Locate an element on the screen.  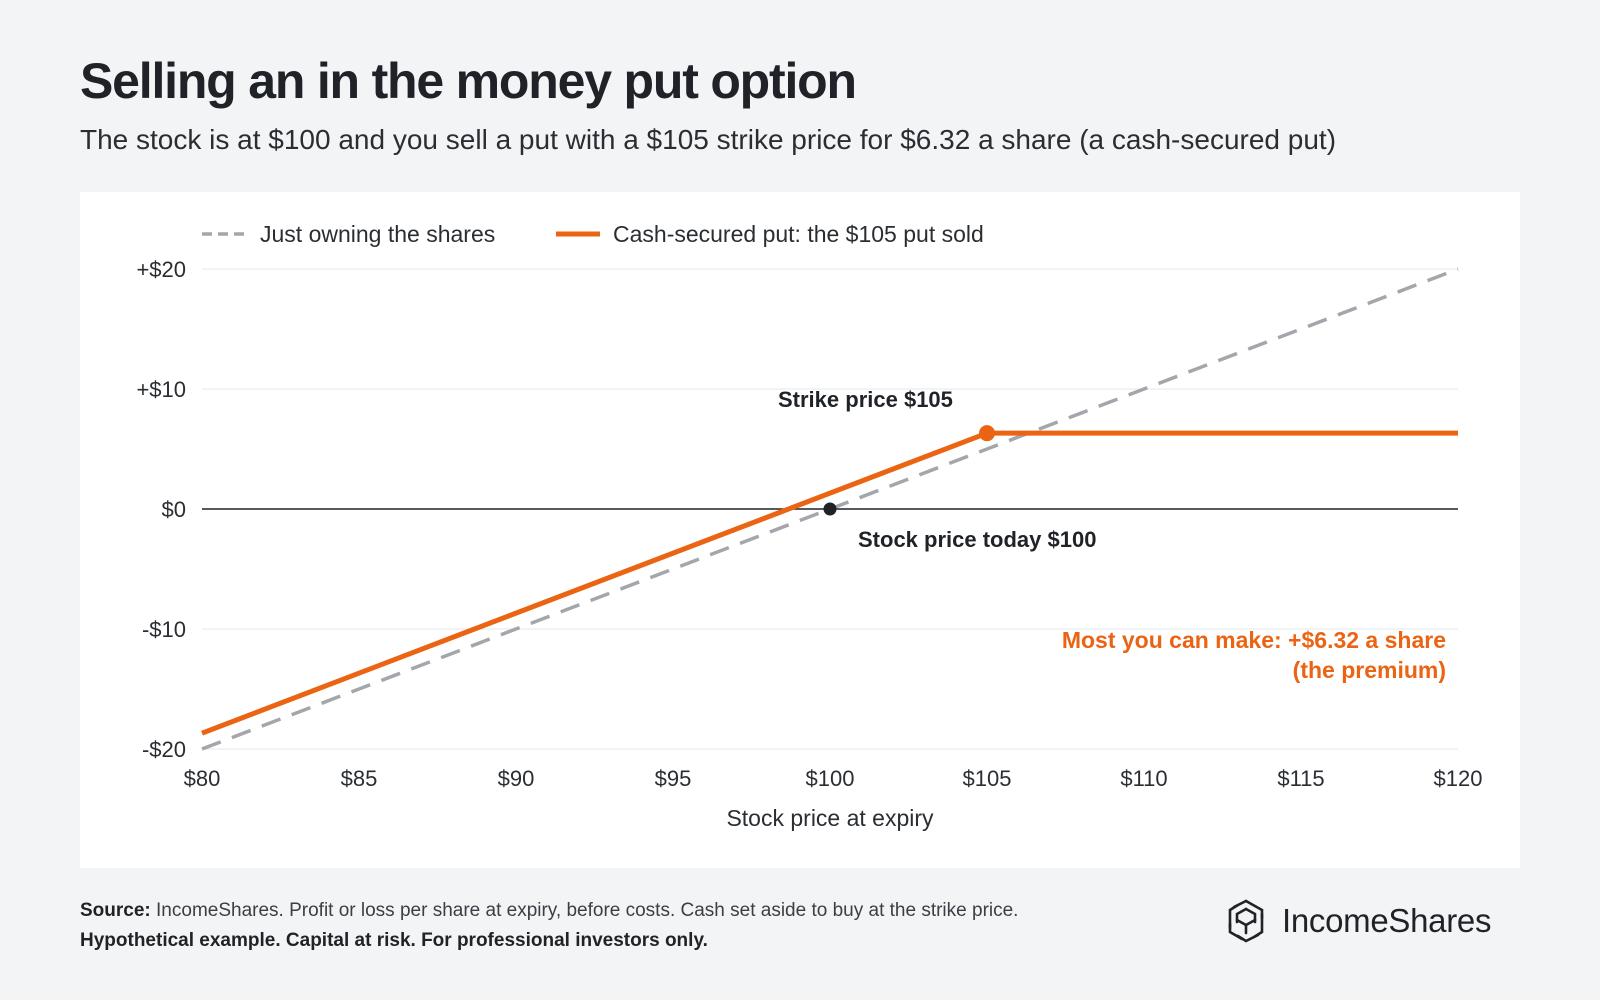
y-tick-label: +$10 is located at coordinates (161, 389).